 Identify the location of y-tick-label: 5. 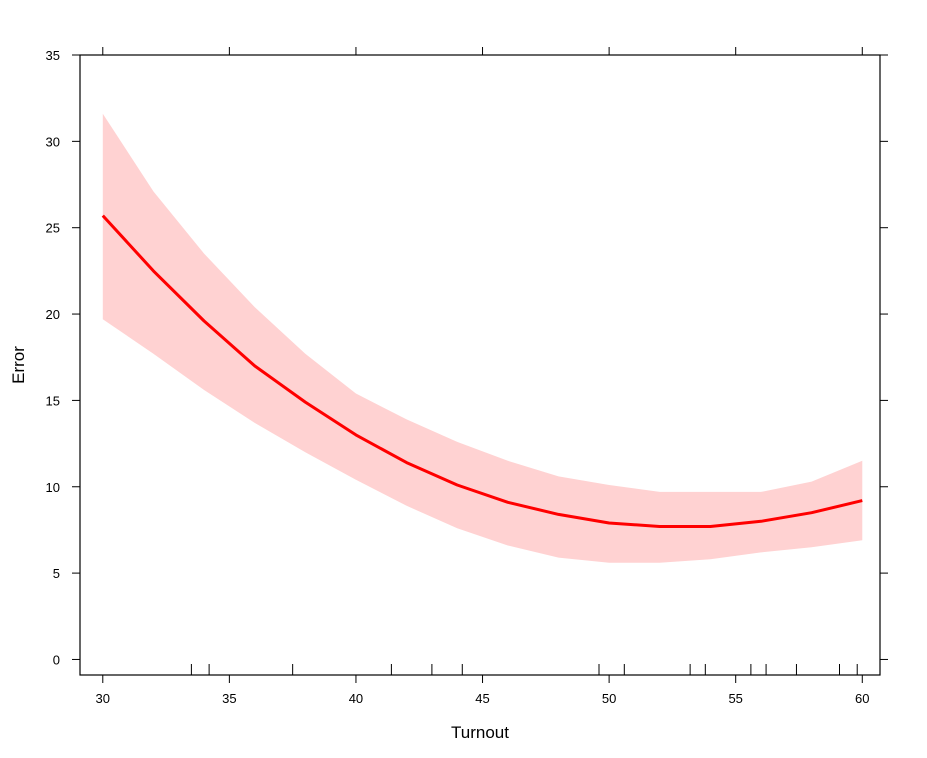
(56, 573).